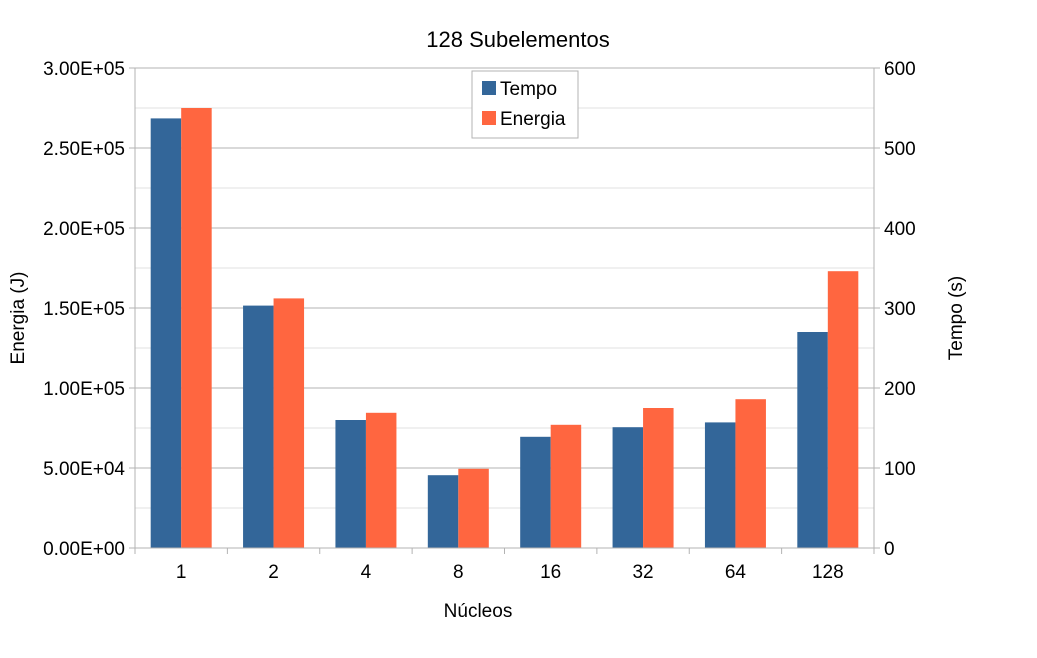 Image resolution: width=1037 pixels, height=658 pixels. What do you see at coordinates (900, 309) in the screenshot?
I see `y-right-tick-label: 300` at bounding box center [900, 309].